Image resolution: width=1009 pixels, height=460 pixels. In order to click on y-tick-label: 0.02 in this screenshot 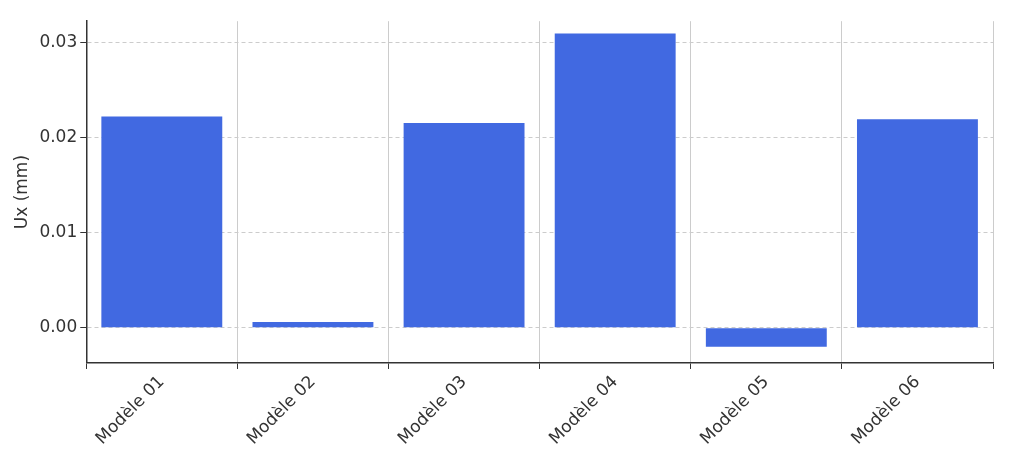, I will do `click(58, 135)`.